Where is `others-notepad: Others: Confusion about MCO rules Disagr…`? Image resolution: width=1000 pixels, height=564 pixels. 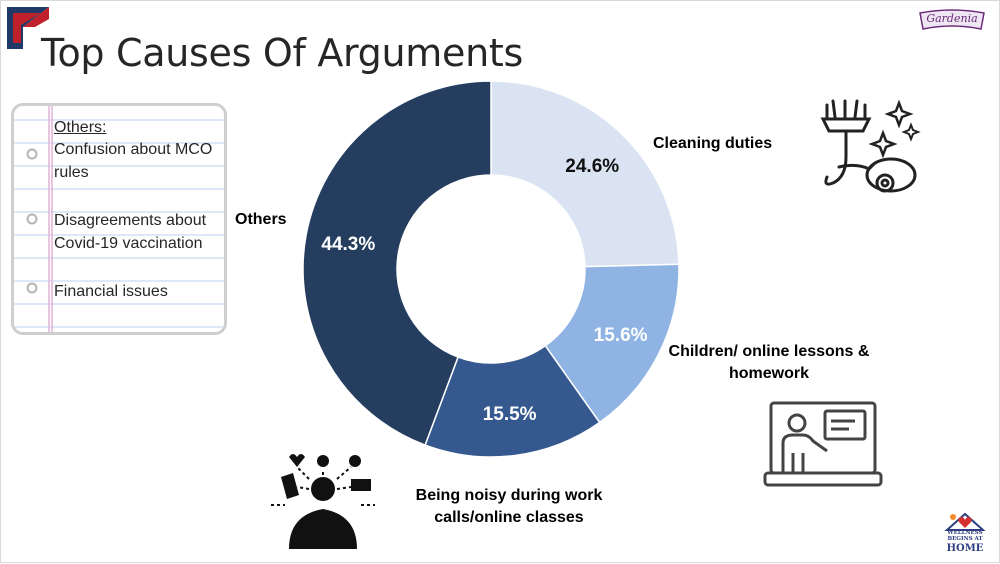 others-notepad: Others: Confusion about MCO rules Disagr… is located at coordinates (119, 219).